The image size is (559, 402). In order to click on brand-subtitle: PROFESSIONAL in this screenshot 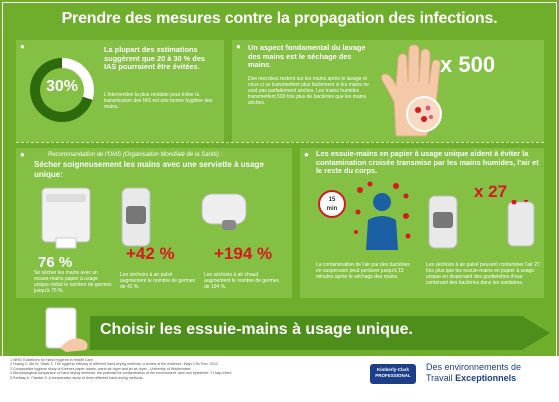, I will do `click(393, 375)`.